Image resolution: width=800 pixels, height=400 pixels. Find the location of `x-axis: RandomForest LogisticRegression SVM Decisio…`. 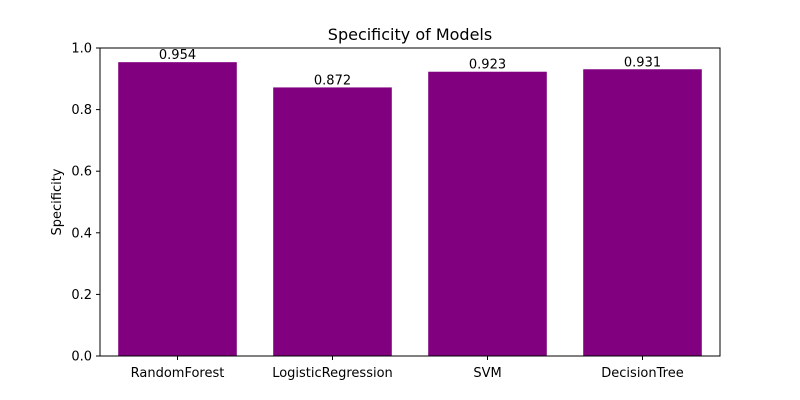

x-axis: RandomForest LogisticRegression SVM Decisio… is located at coordinates (407, 368).